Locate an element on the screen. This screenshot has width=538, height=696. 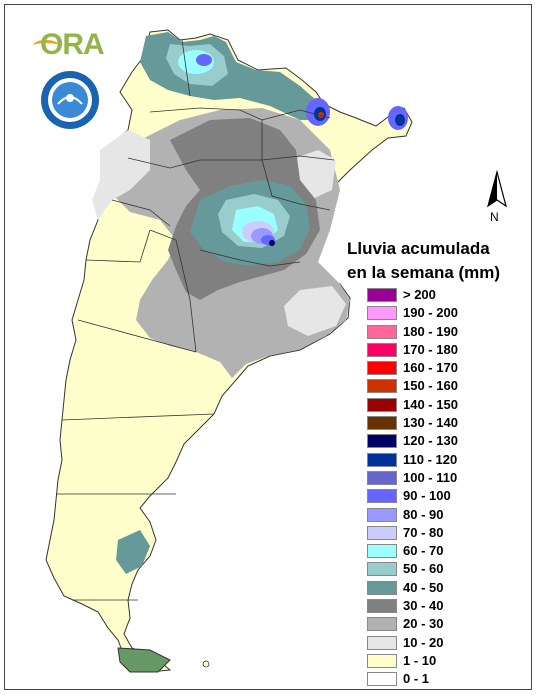
legend-label: 90 - 100 is located at coordinates (427, 496).